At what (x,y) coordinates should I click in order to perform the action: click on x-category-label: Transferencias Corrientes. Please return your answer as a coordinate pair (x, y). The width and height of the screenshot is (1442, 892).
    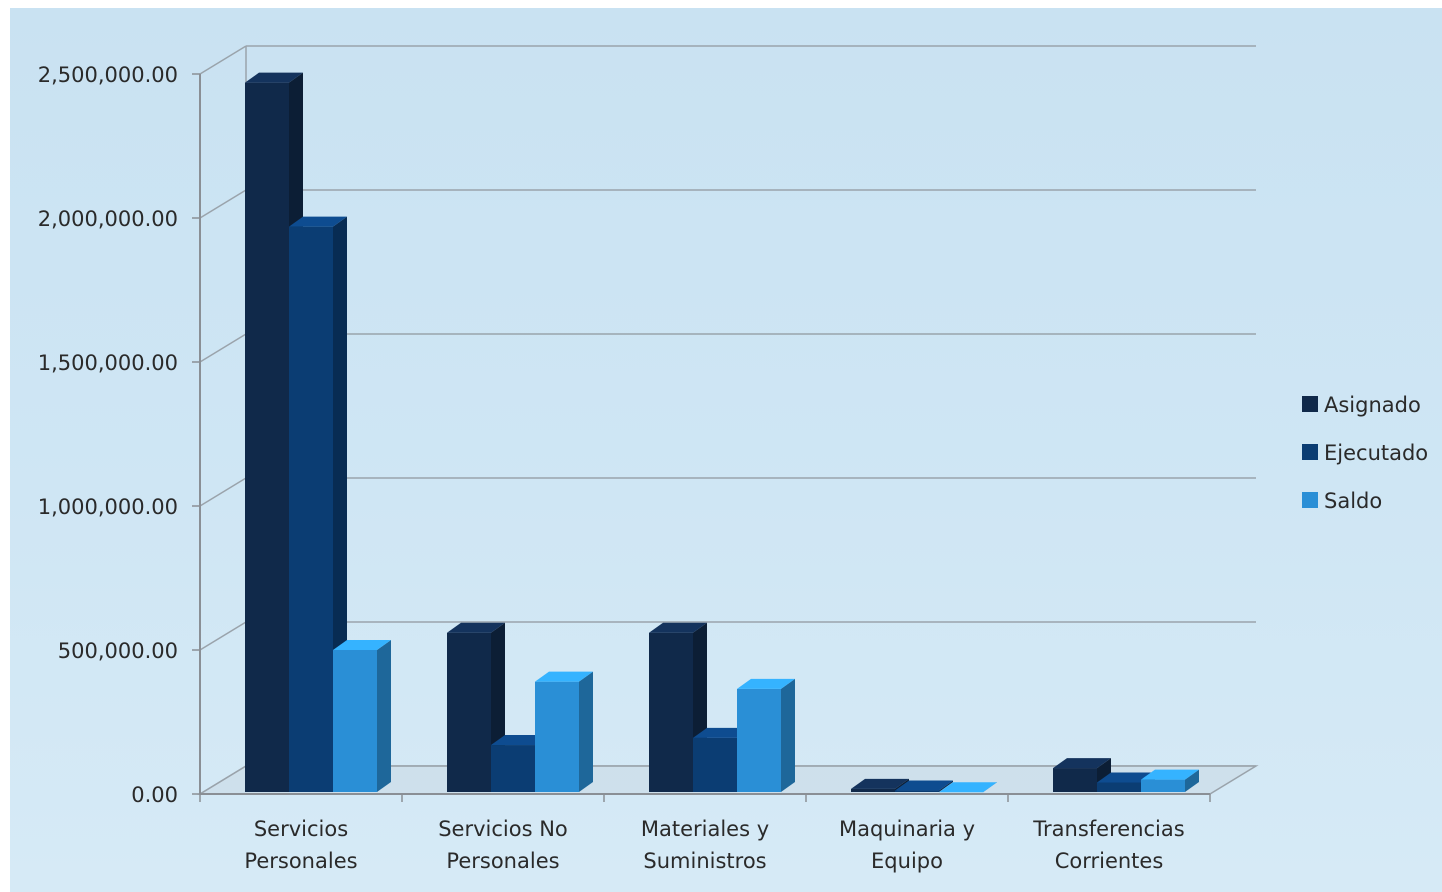
    Looking at the image, I should click on (1108, 845).